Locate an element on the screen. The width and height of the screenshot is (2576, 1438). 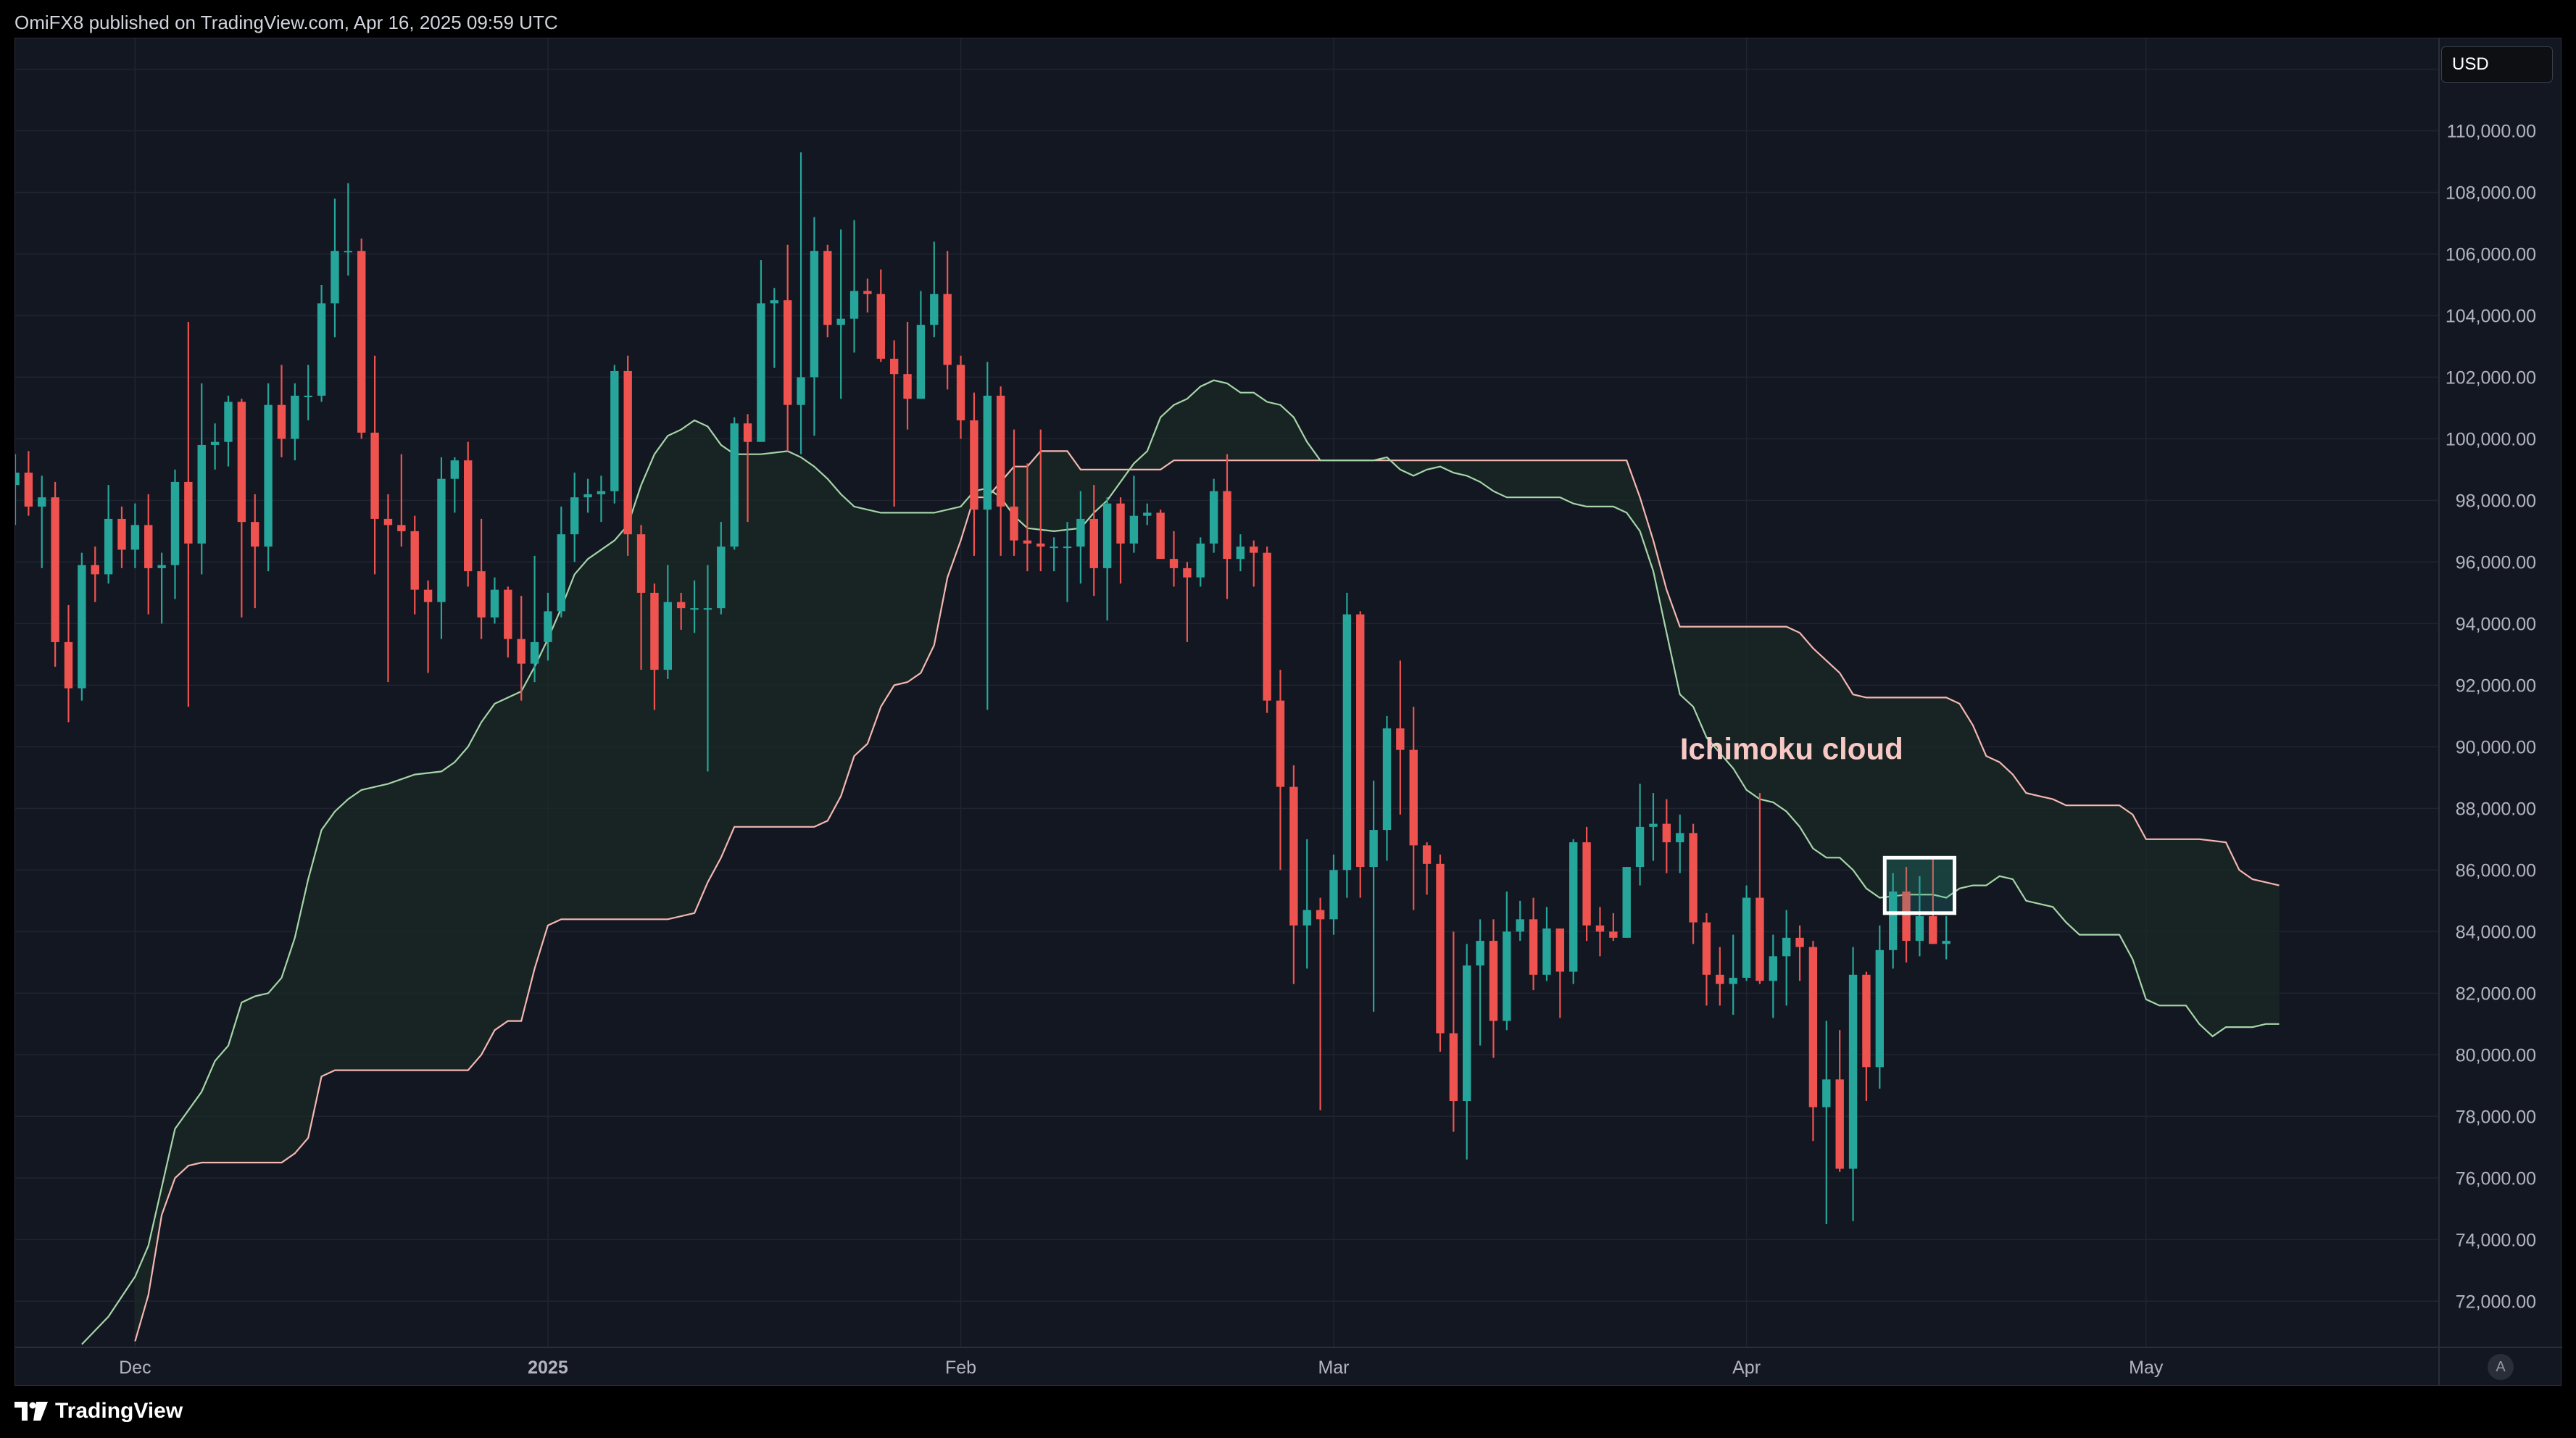
time-tick-label: Apr is located at coordinates (1746, 1368).